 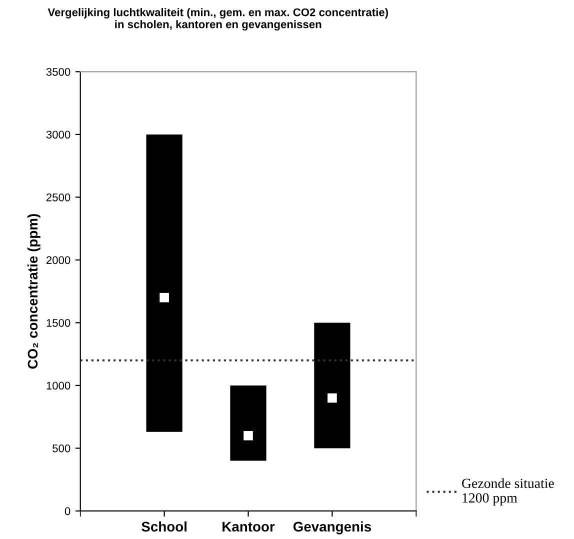 What do you see at coordinates (508, 492) in the screenshot?
I see `legend-label: Gezonde situatie 1200 ppm` at bounding box center [508, 492].